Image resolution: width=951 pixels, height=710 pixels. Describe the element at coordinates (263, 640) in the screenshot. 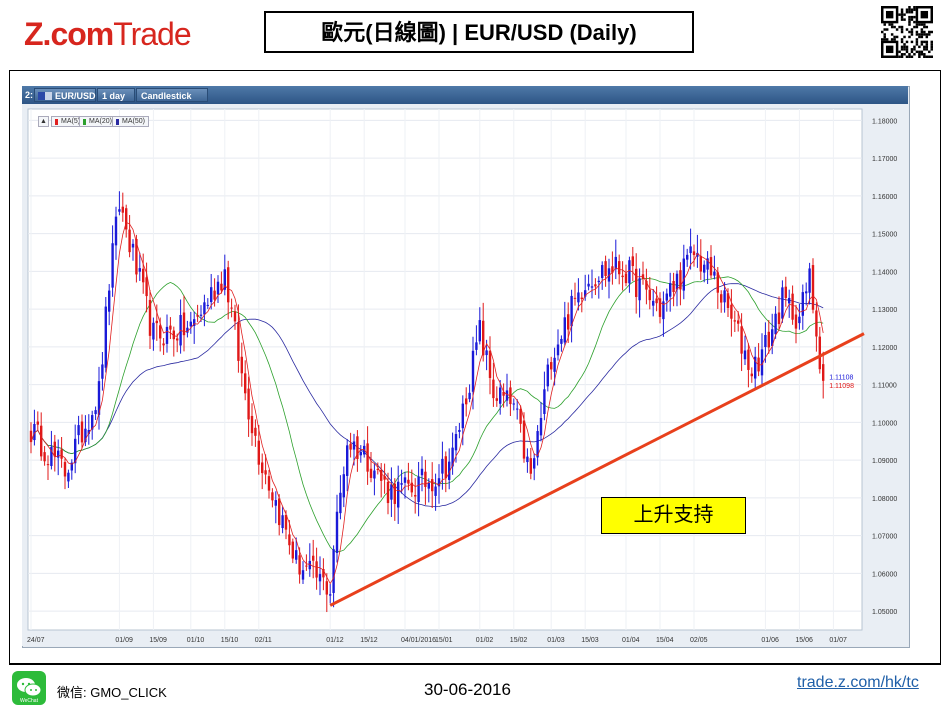

I see `x-tick-label: 02/11` at that location.